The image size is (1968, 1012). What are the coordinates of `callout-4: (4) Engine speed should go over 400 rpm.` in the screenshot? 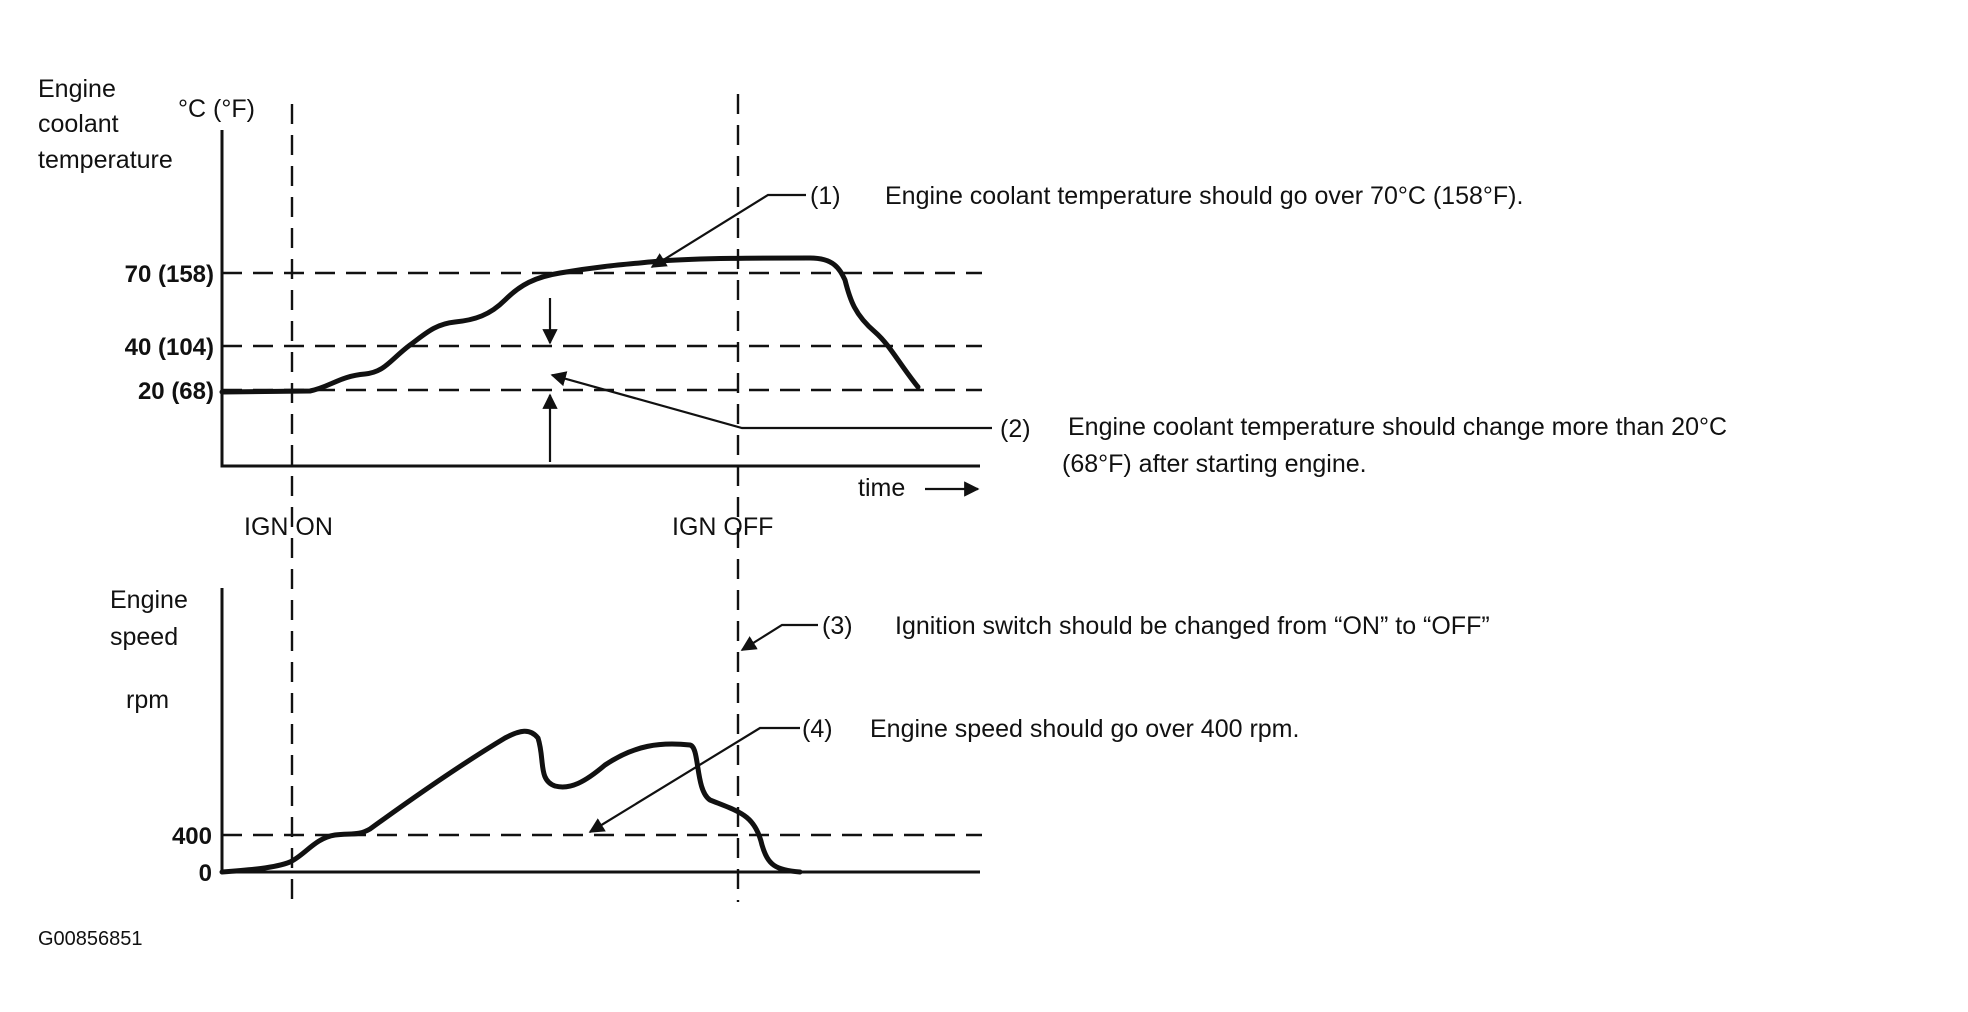 It's located at (943, 774).